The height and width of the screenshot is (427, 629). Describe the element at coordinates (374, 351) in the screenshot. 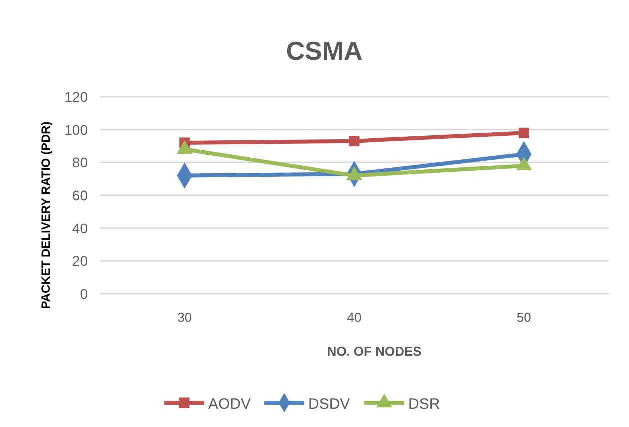

I see `x-axis-title: NO. OF NODES` at that location.